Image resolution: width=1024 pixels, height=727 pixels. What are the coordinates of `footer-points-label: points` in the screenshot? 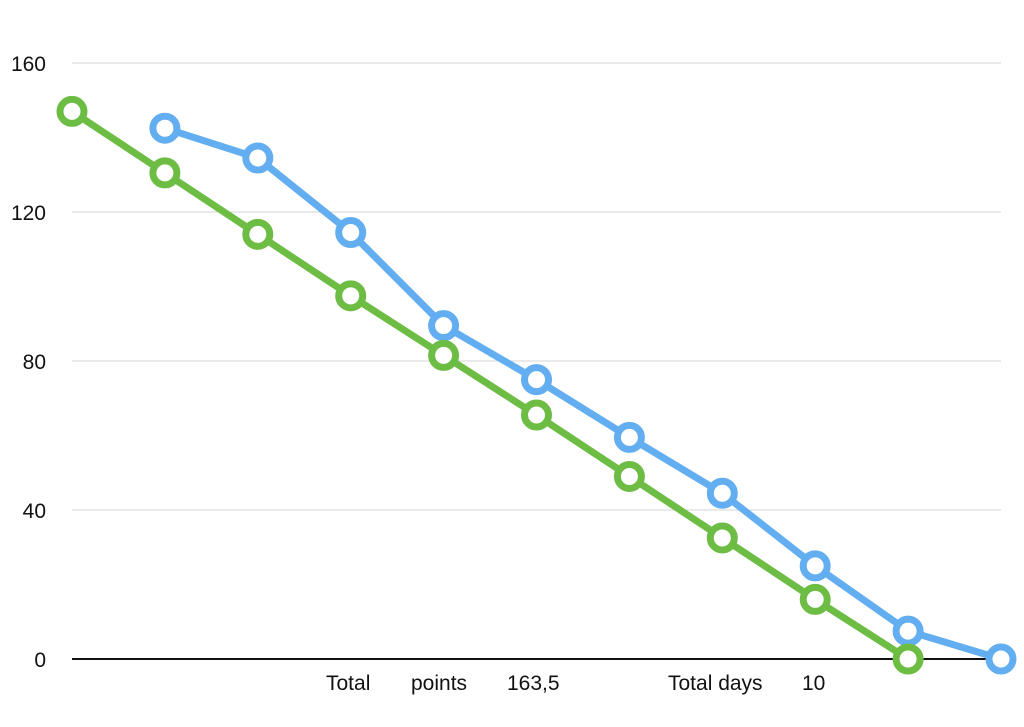 It's located at (439, 683).